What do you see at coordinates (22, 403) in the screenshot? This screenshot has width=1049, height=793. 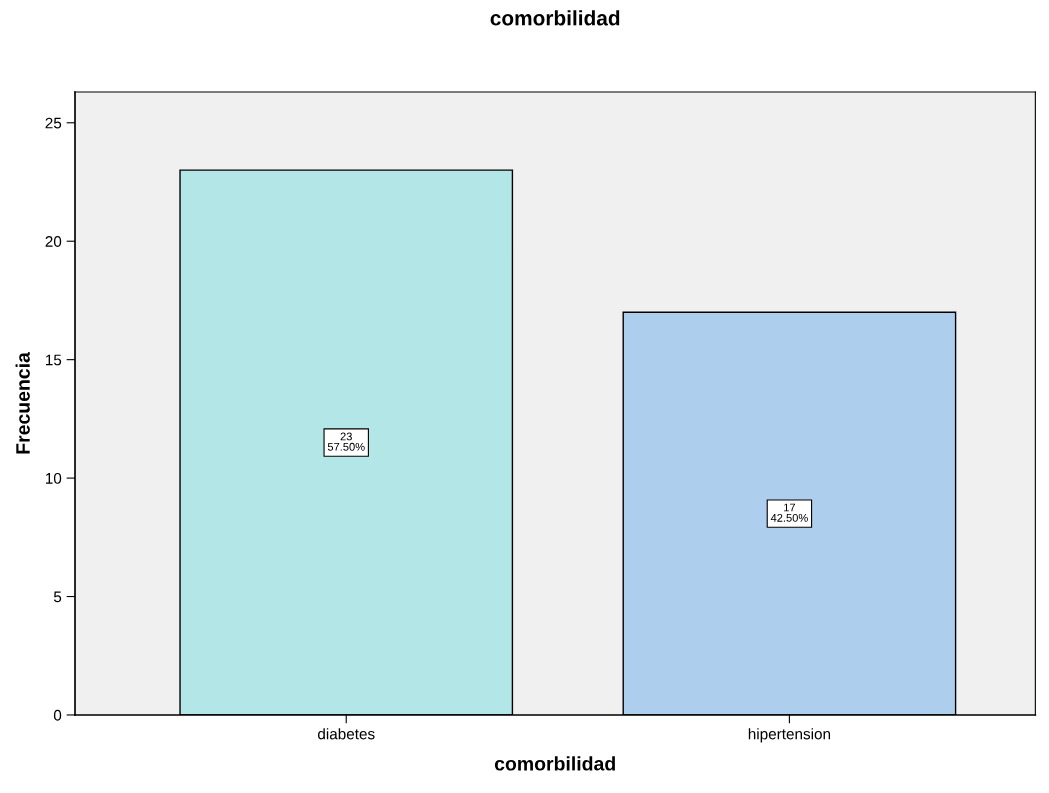 I see `y-axis-title: Frecuencia` at bounding box center [22, 403].